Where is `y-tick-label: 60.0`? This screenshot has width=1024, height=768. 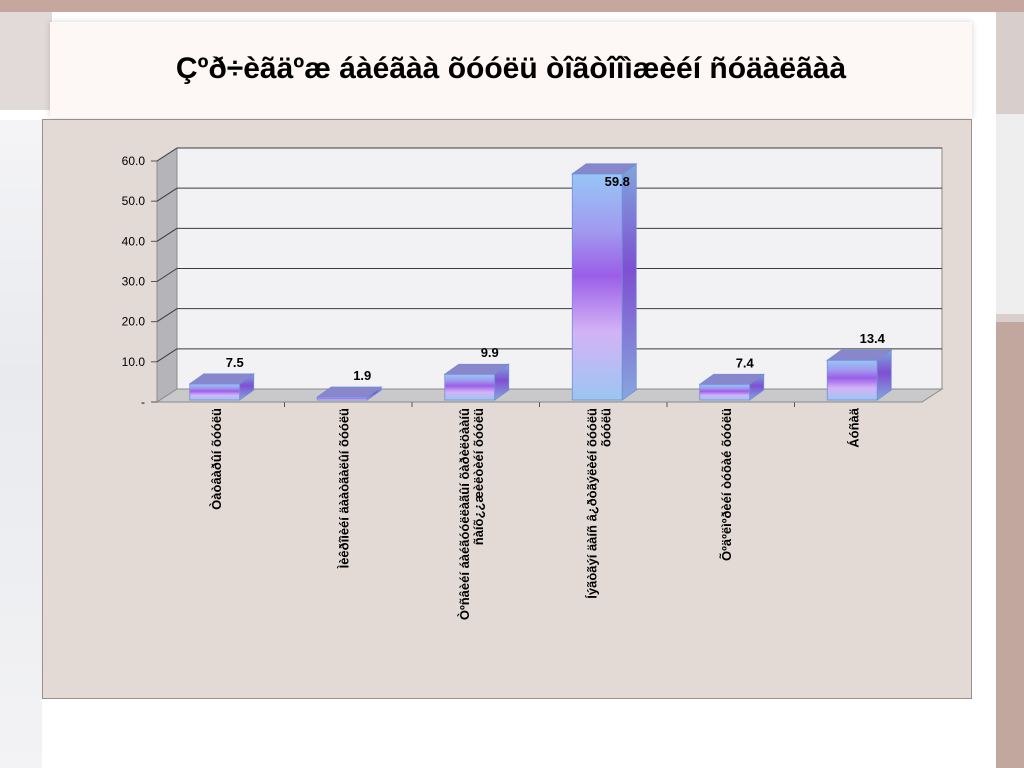 y-tick-label: 60.0 is located at coordinates (134, 161).